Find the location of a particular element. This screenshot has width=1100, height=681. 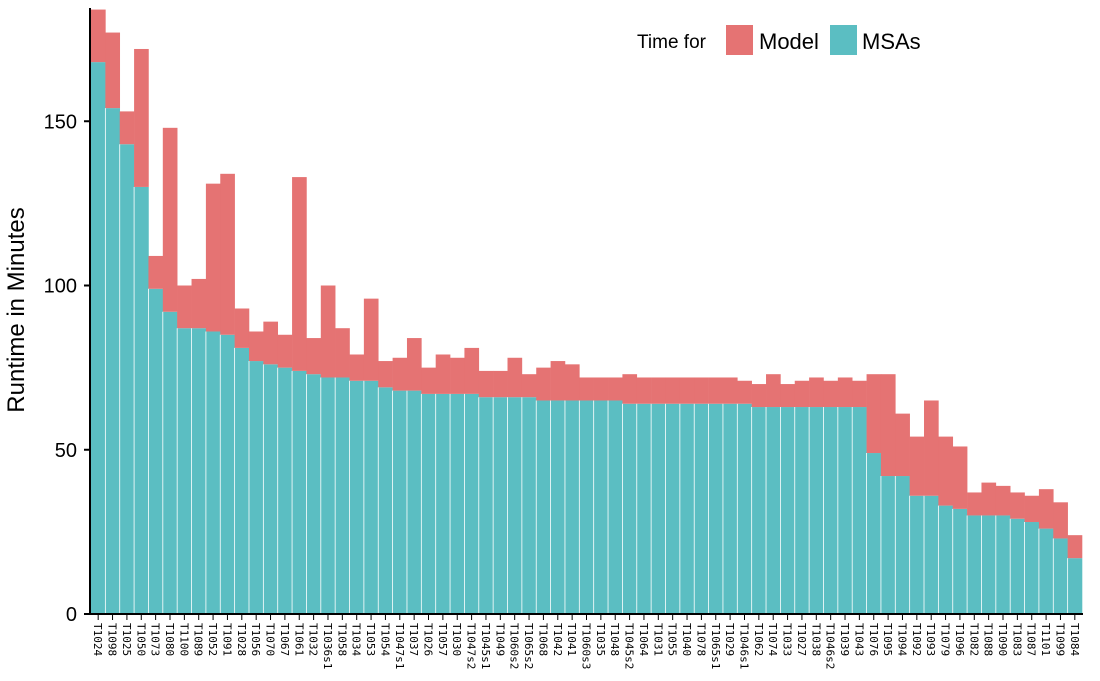

x-tick-label-T1074: T1074 is located at coordinates (772, 639).